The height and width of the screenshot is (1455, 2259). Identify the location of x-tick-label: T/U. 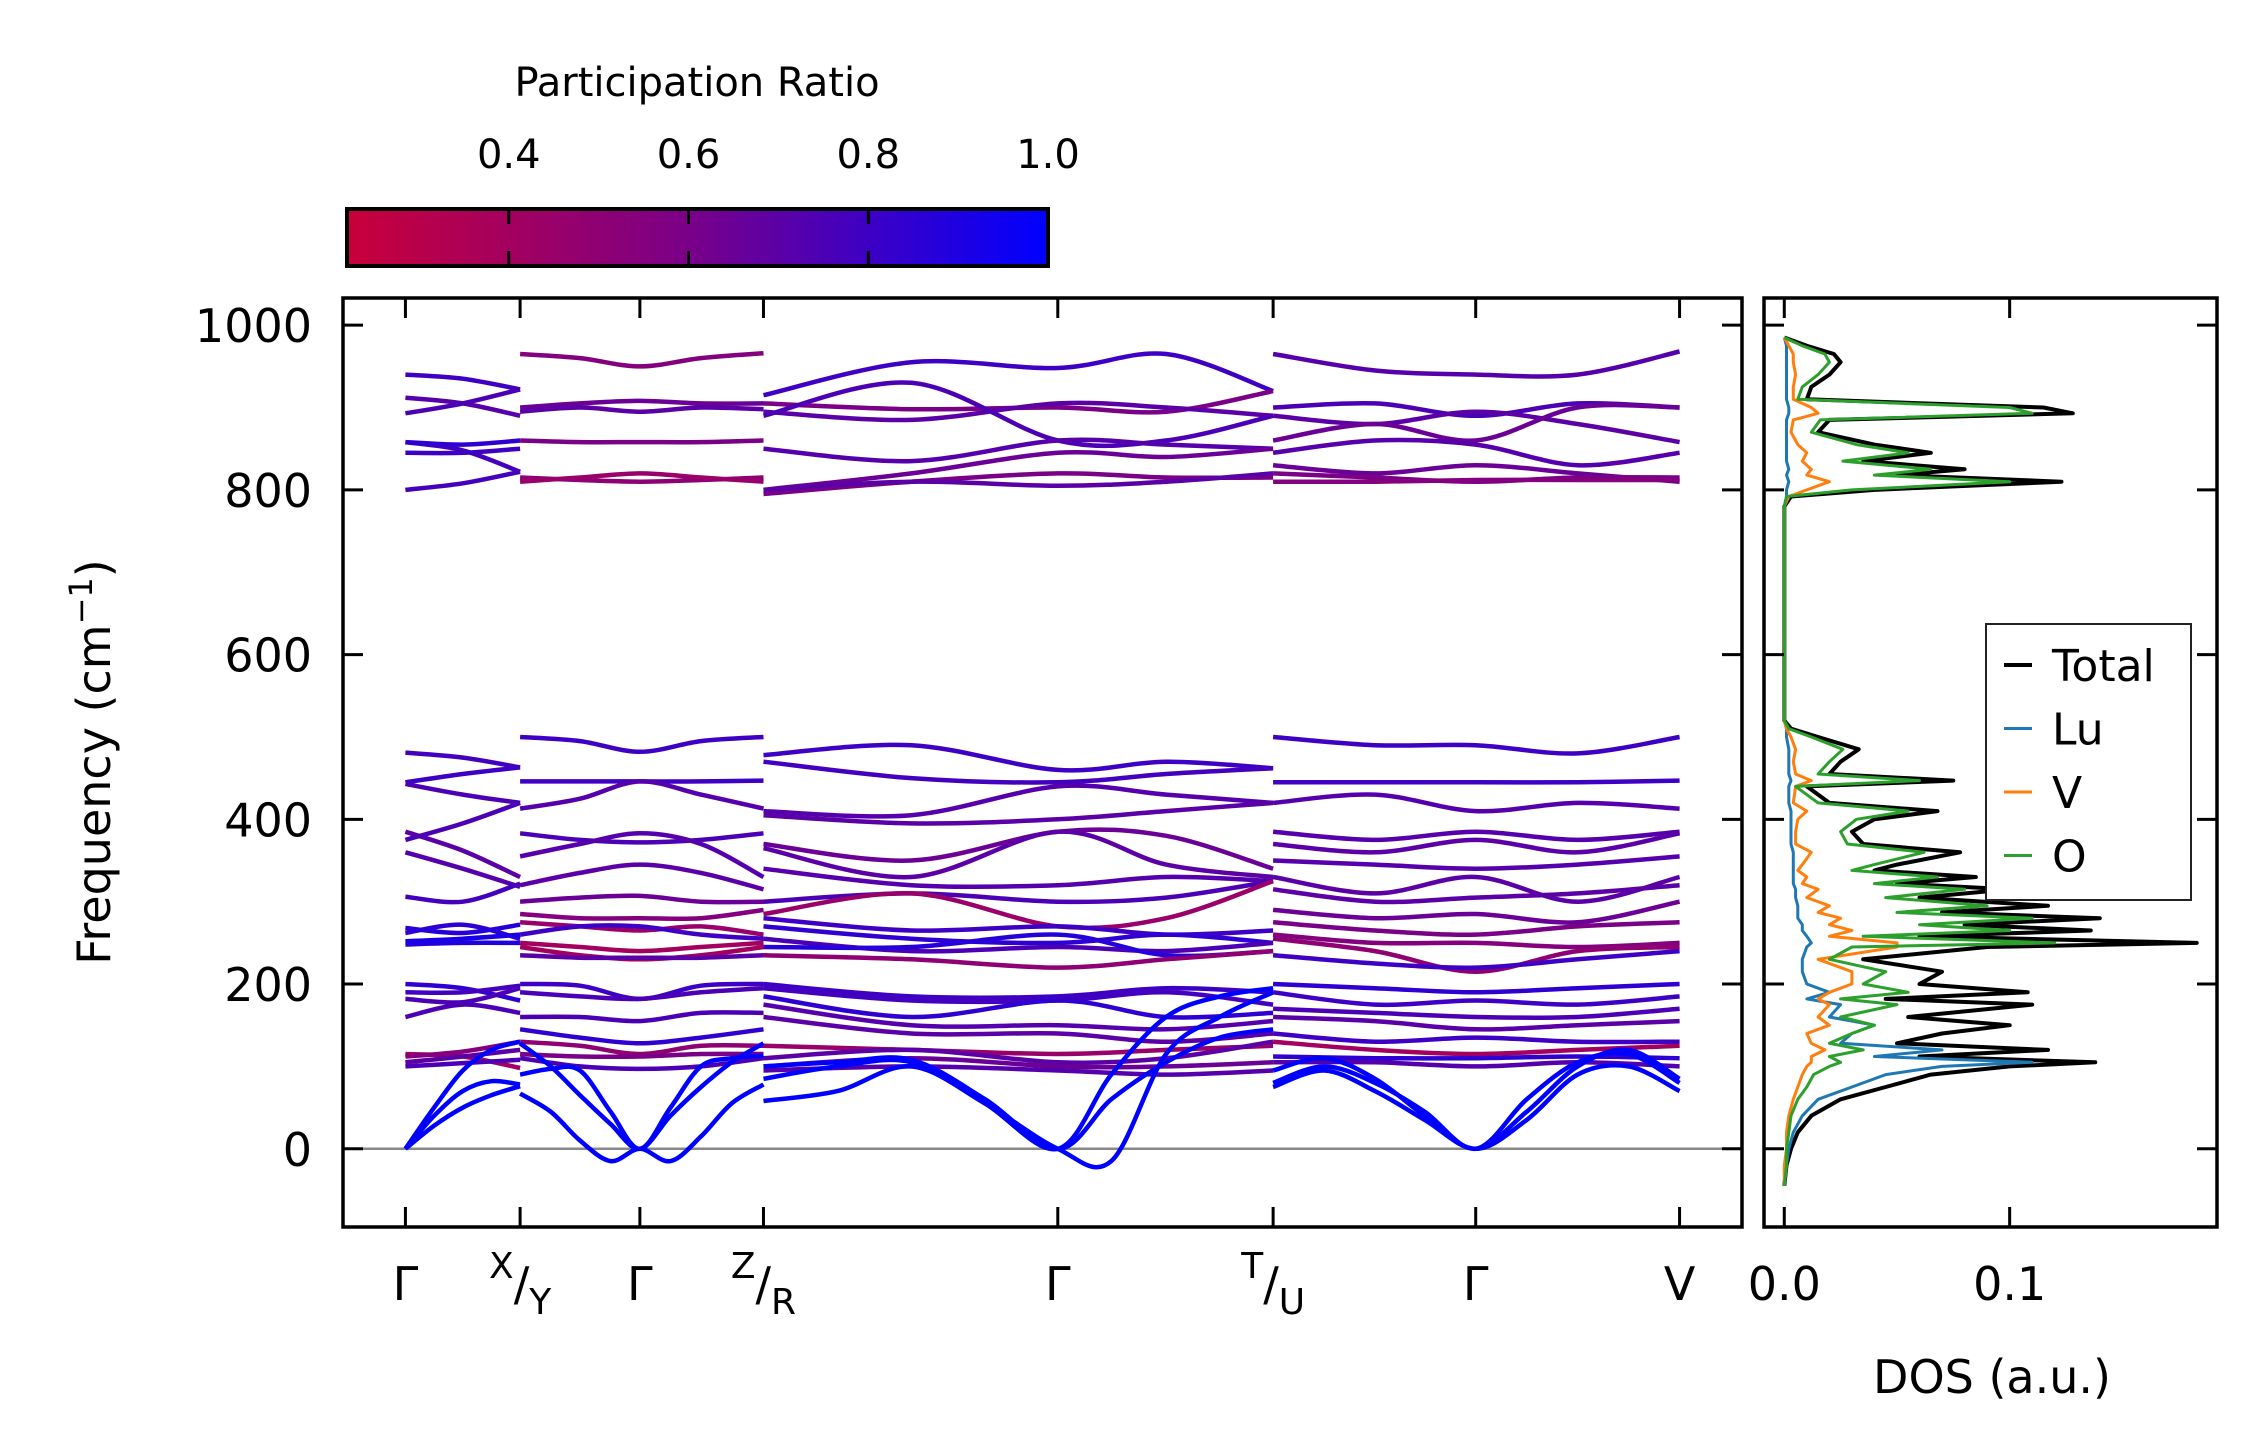
(1272, 1284).